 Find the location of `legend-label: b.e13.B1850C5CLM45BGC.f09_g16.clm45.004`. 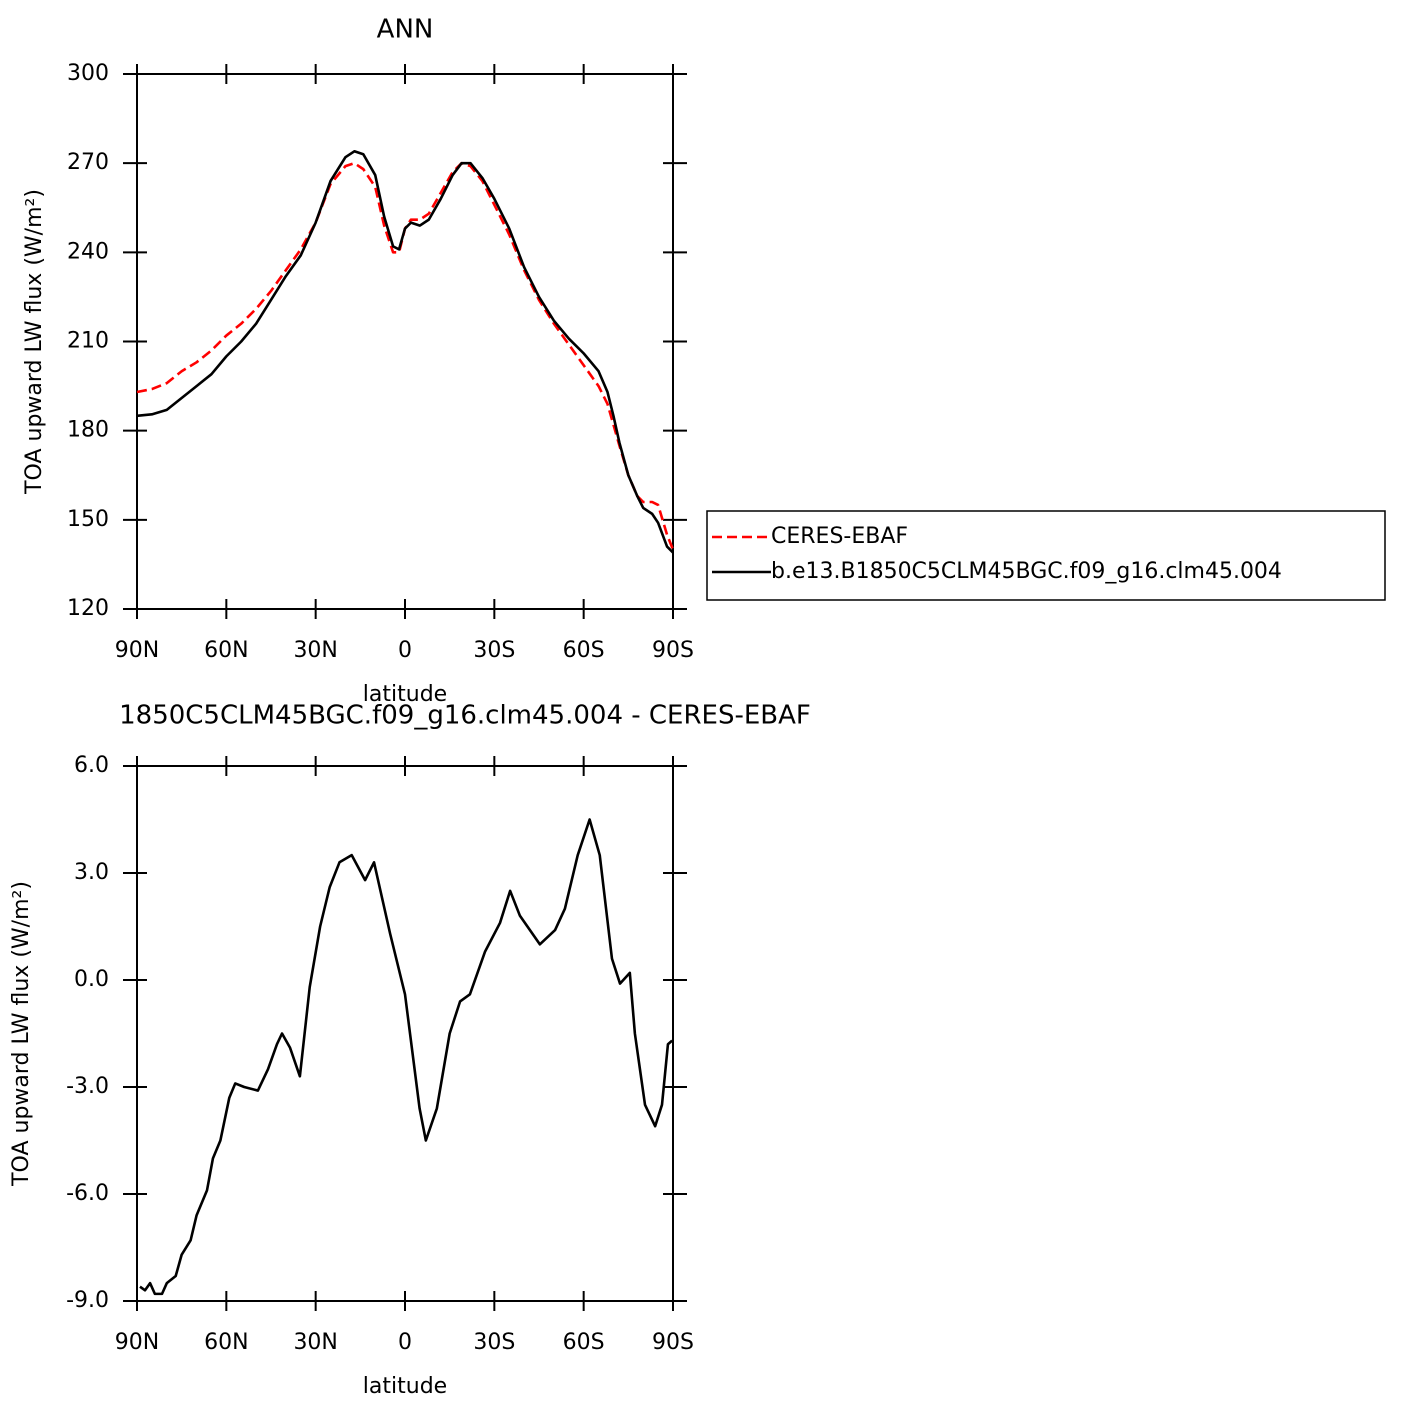

legend-label: b.e13.B1850C5CLM45BGC.f09_g16.clm45.004 is located at coordinates (1026, 571).